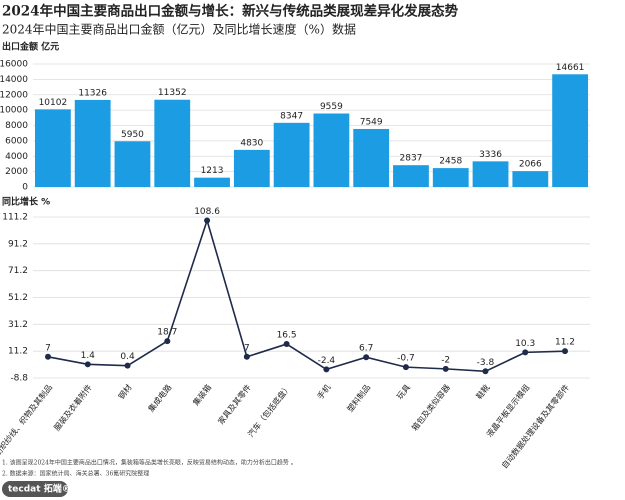 This screenshot has height=500, width=625. Describe the element at coordinates (25, 188) in the screenshot. I see `y-tick-label: 0` at that location.